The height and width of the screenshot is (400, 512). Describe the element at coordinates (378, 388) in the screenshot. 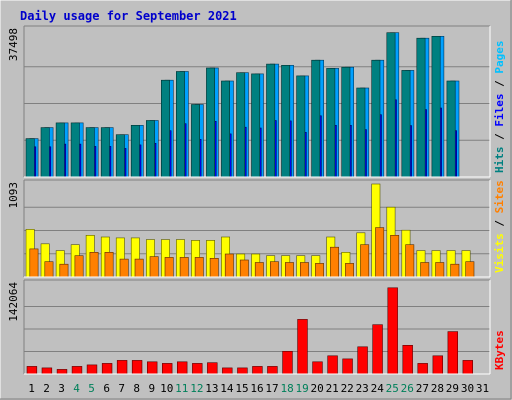

I see `x-tick-label-day-24: 24` at that location.